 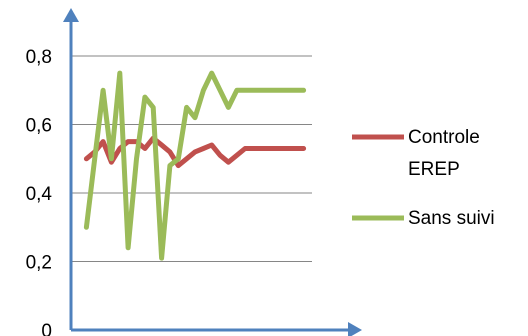 I want to click on y-tick-labels: 0 0,2 0,4 0,6 0,8, so click(x=39, y=191).